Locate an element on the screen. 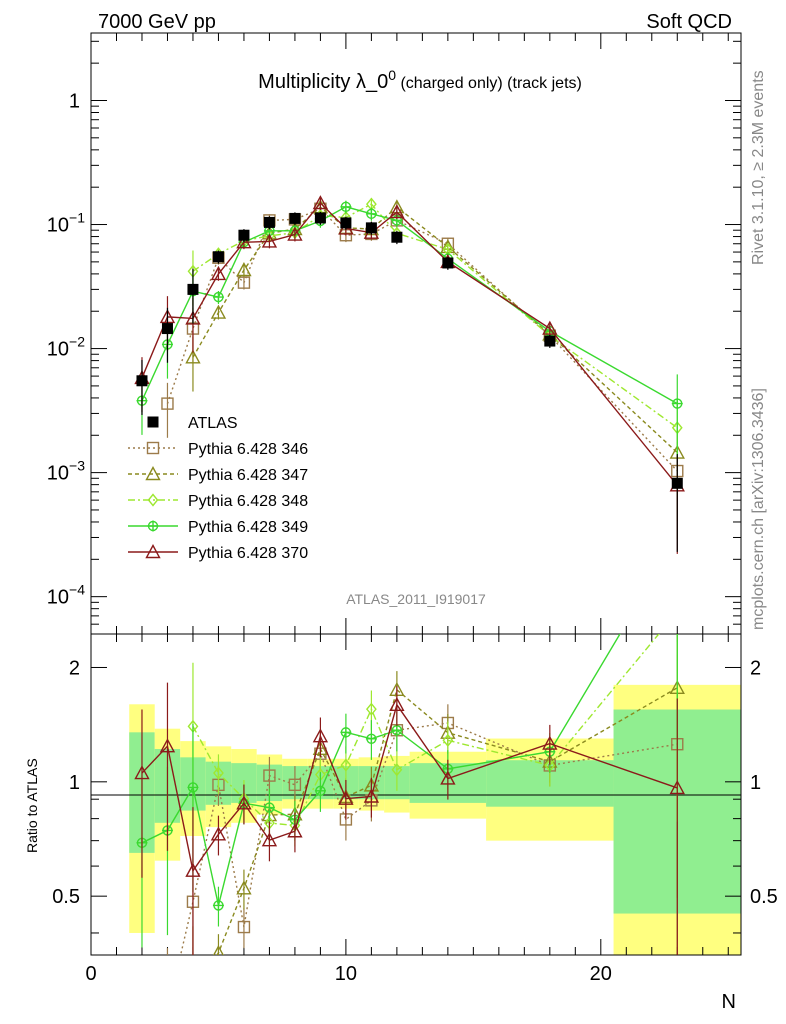 This screenshot has width=786, height=1024. ratio-y-tick-label: 1 is located at coordinates (74, 783).